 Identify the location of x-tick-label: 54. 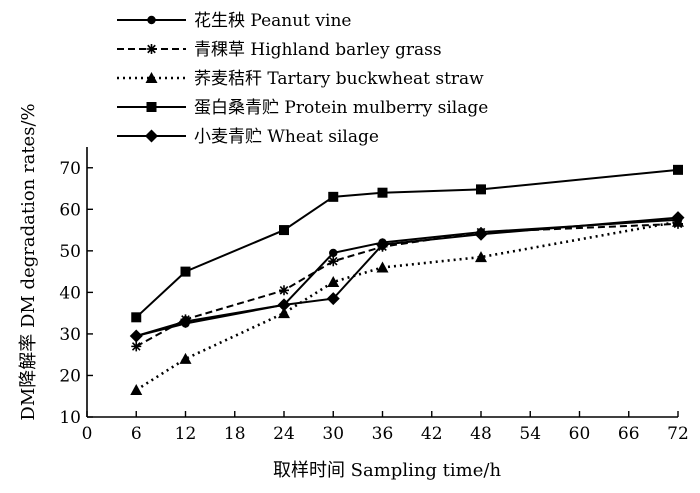
(530, 434).